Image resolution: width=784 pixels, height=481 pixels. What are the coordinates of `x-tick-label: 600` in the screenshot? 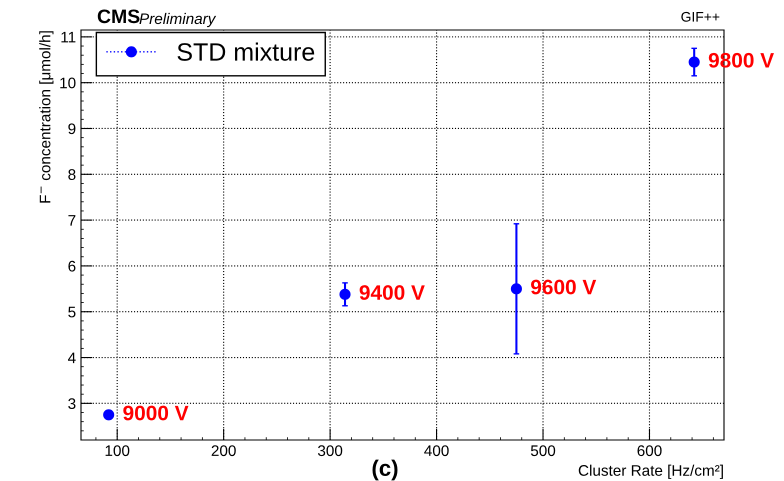 It's located at (650, 450).